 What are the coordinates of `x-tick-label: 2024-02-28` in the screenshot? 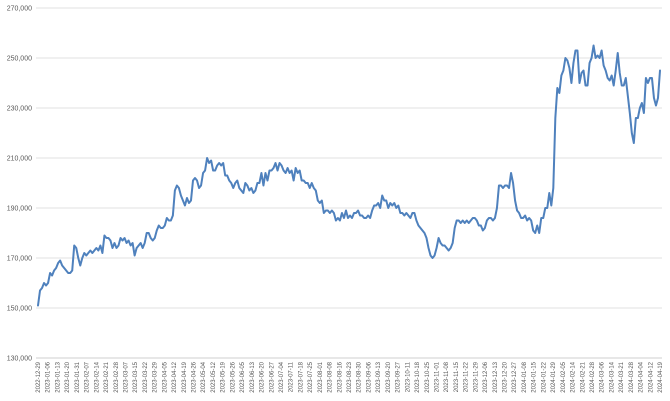 It's located at (593, 376).